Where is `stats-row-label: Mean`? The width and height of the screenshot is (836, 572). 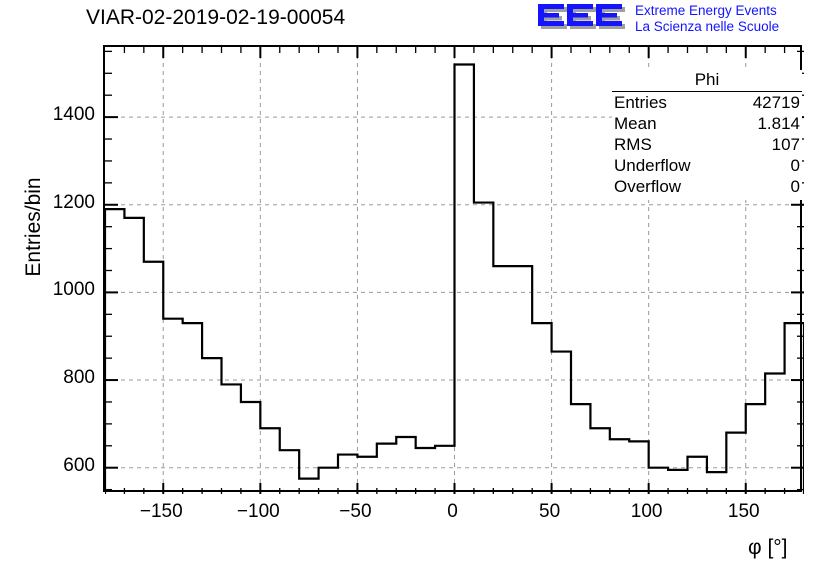
stats-row-label: Mean is located at coordinates (635, 123).